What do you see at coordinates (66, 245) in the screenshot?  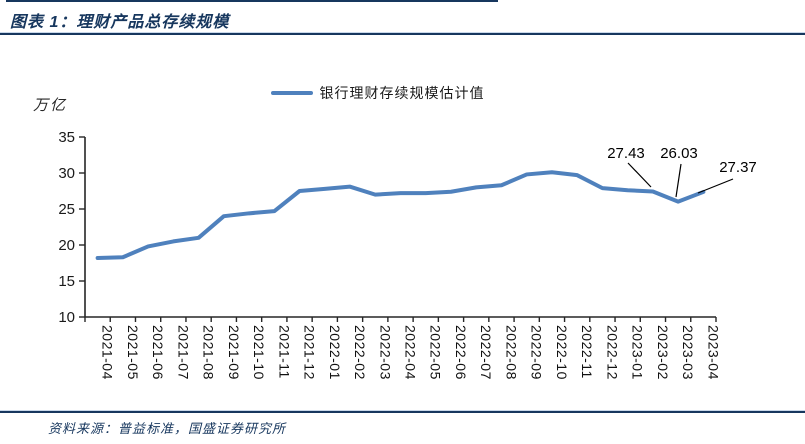 I see `y-axis-label: 20` at bounding box center [66, 245].